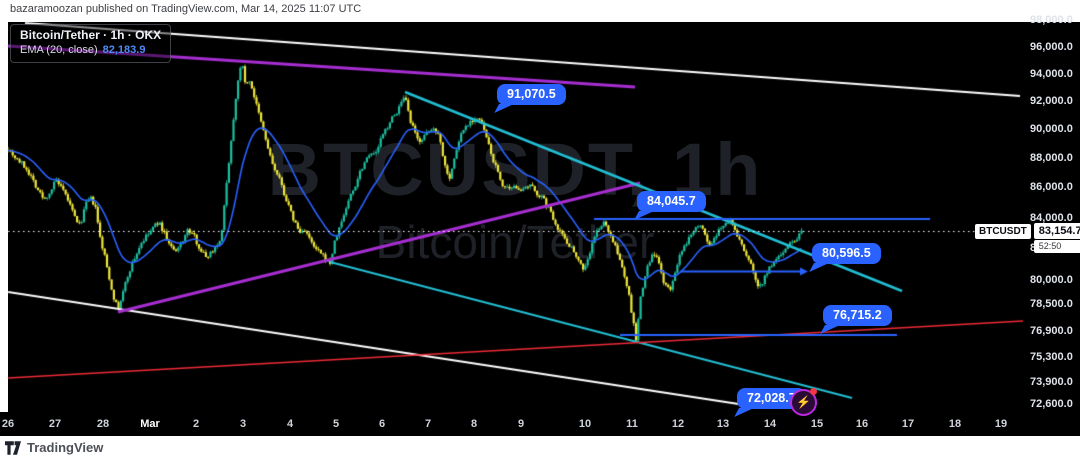 Image resolution: width=1080 pixels, height=461 pixels. I want to click on time-tick: 19, so click(1001, 424).